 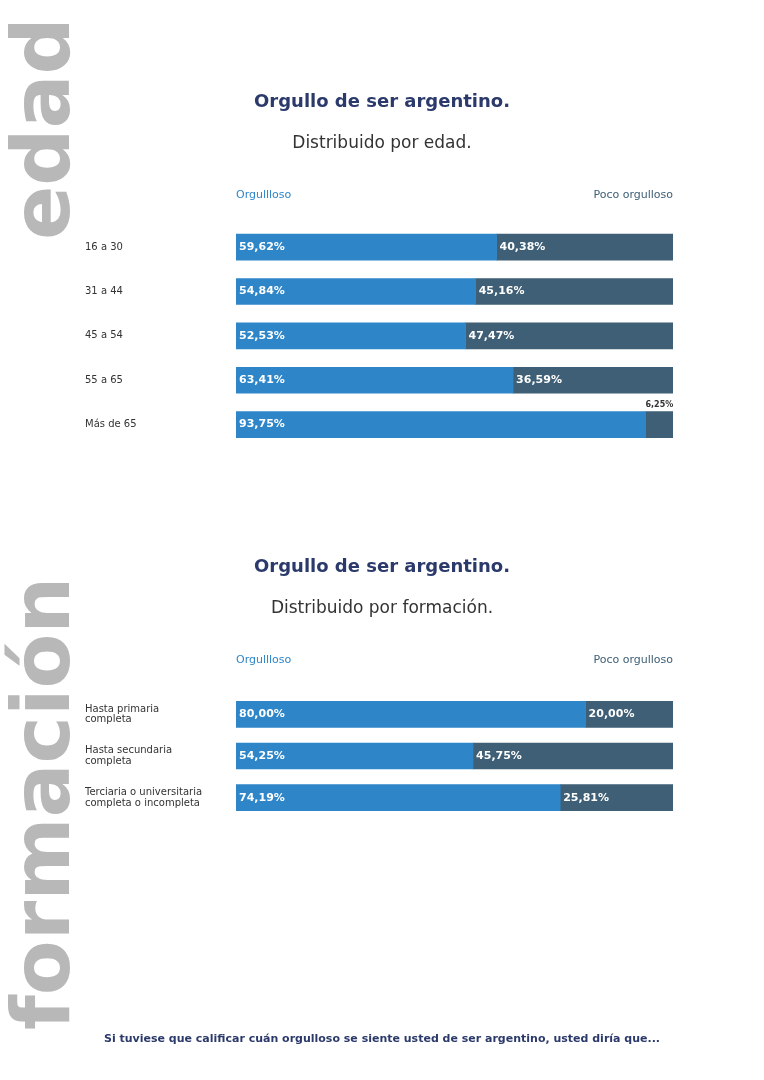 What do you see at coordinates (111, 424) in the screenshot?
I see `y-tick-label: Más de 65` at bounding box center [111, 424].